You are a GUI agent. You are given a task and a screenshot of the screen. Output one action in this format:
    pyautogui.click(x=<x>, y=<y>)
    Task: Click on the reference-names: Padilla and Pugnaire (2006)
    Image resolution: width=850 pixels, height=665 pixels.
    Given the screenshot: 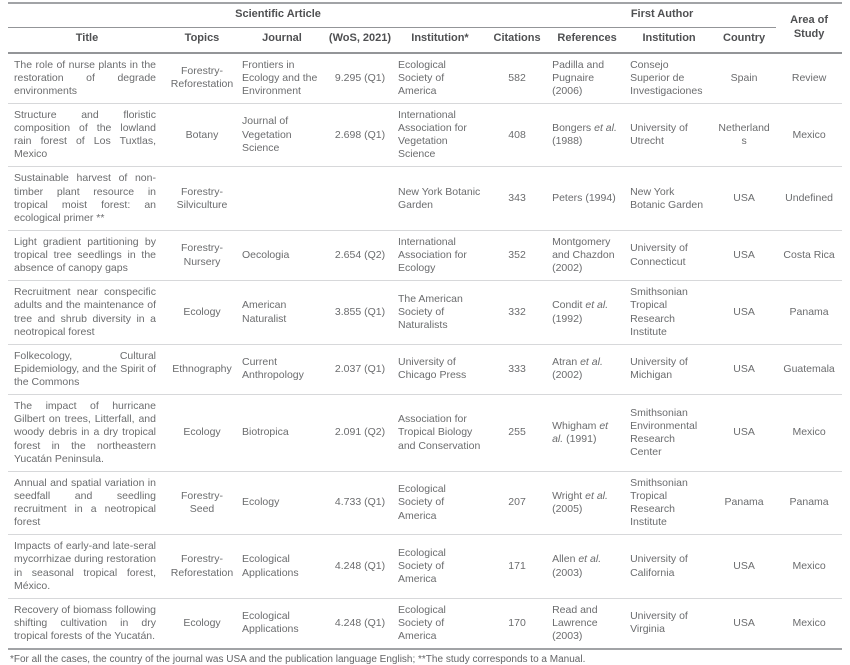 What is the action you would take?
    pyautogui.click(x=578, y=77)
    